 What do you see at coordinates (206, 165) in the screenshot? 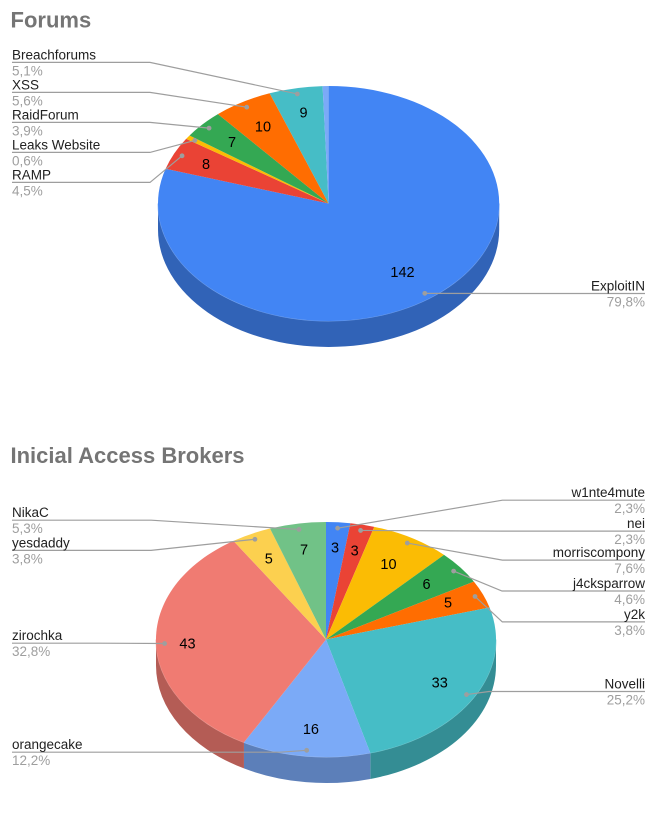
I see `svg-text: 8` at bounding box center [206, 165].